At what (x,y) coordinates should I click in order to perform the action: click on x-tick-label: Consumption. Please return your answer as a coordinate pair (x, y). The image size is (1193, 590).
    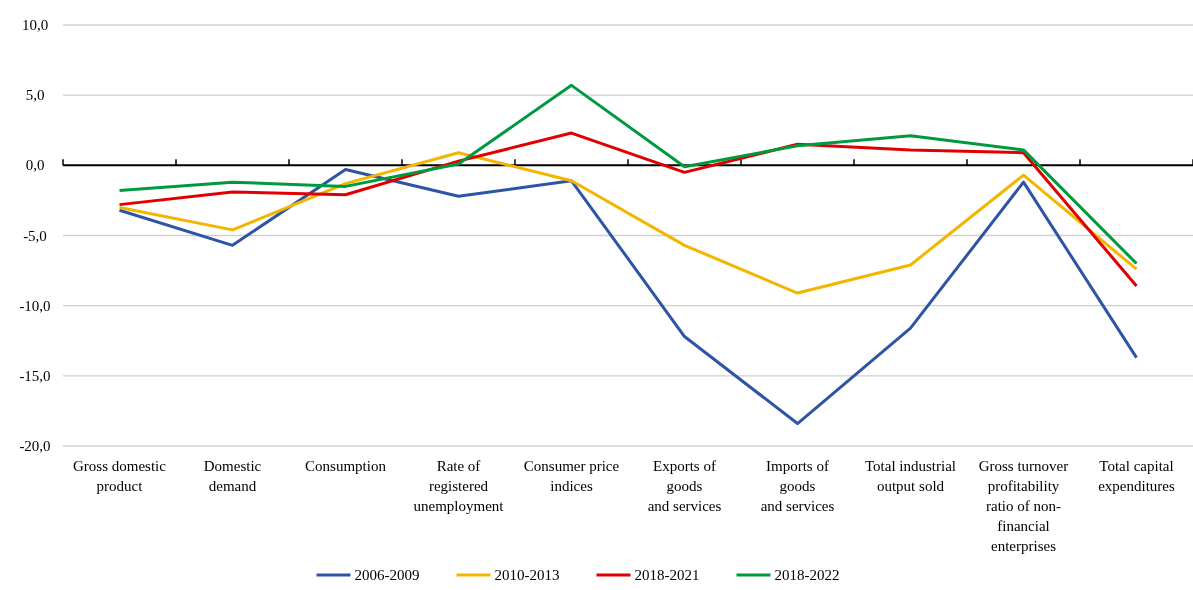
    Looking at the image, I should click on (346, 466).